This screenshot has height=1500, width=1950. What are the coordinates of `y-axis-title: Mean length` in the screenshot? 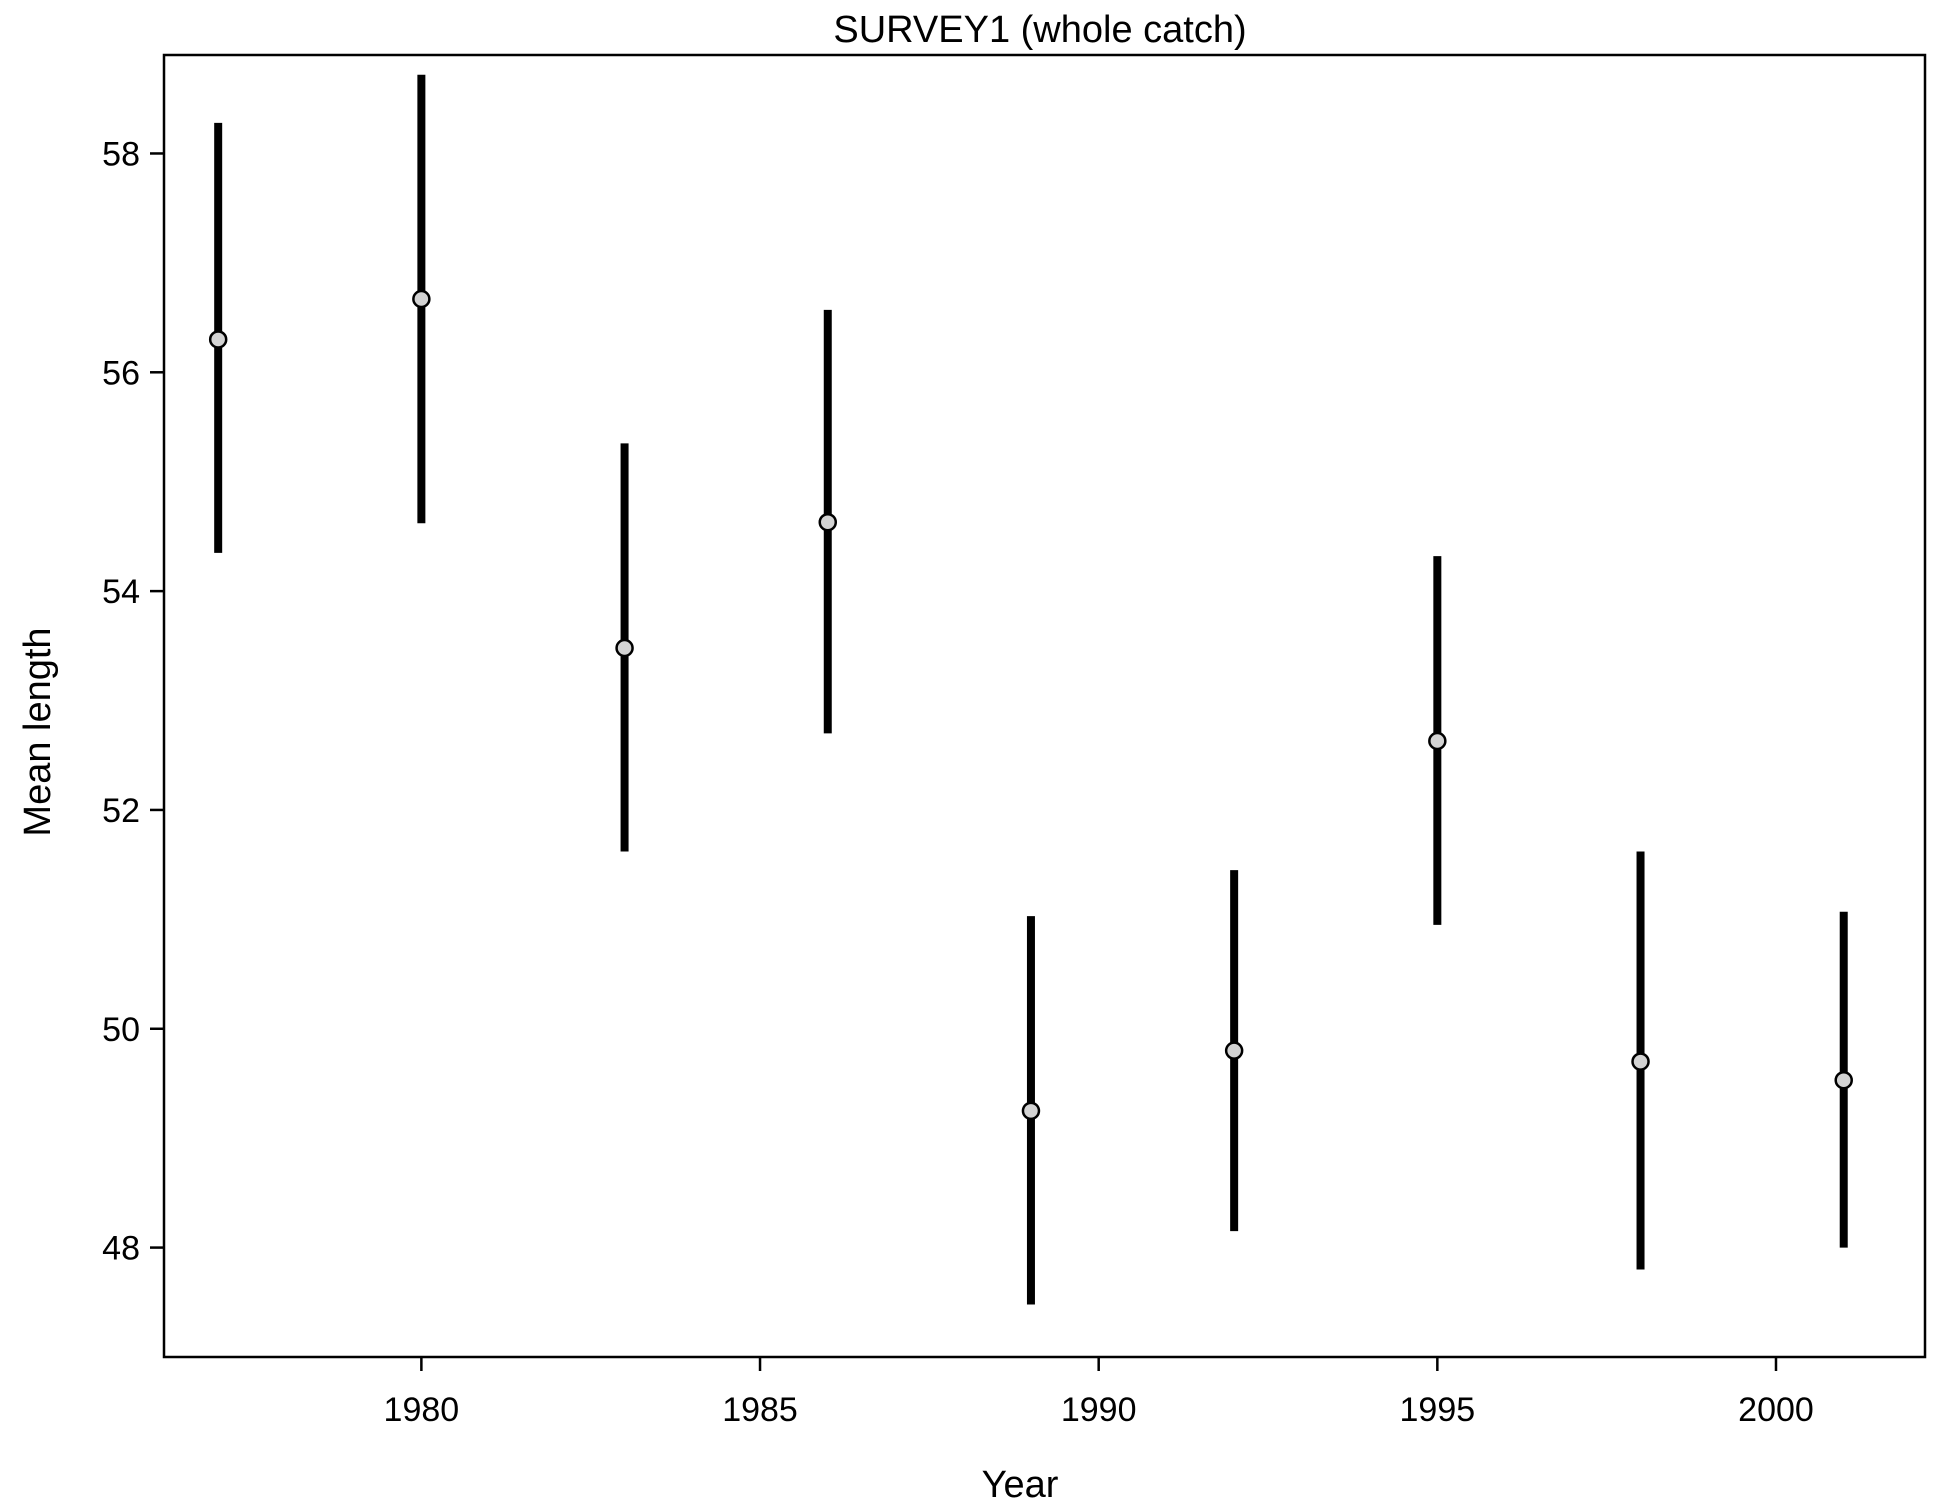 It's located at (38, 731).